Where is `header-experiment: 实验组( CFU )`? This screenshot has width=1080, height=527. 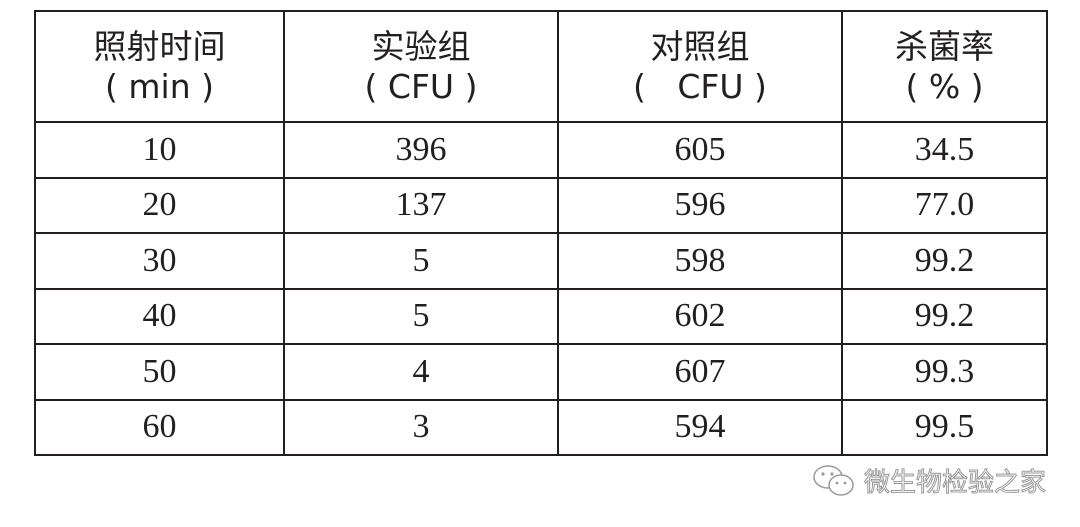
header-experiment: 实验组( CFU ) is located at coordinates (421, 66).